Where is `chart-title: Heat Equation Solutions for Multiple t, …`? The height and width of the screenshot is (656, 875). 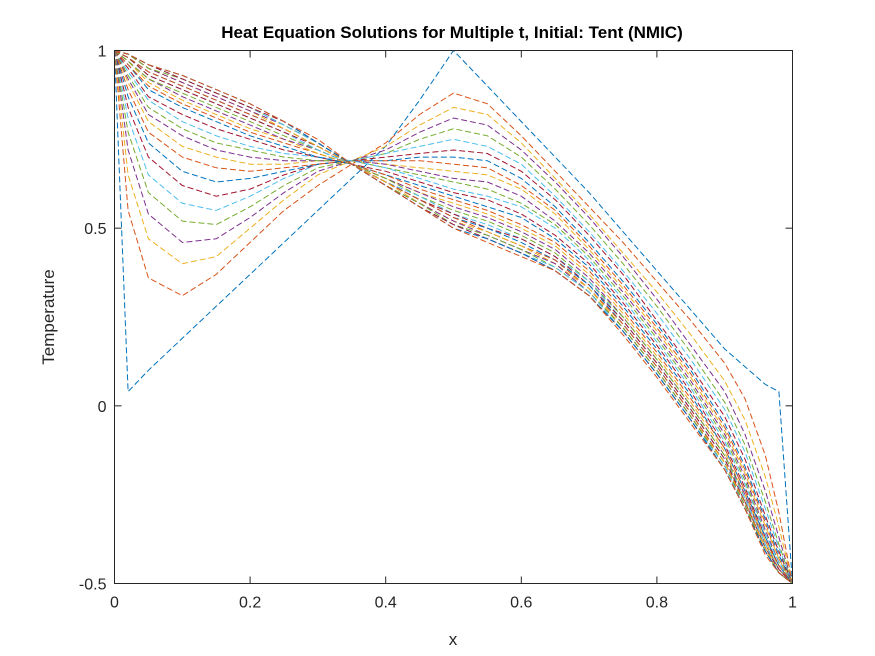 chart-title: Heat Equation Solutions for Multiple t, … is located at coordinates (451, 32).